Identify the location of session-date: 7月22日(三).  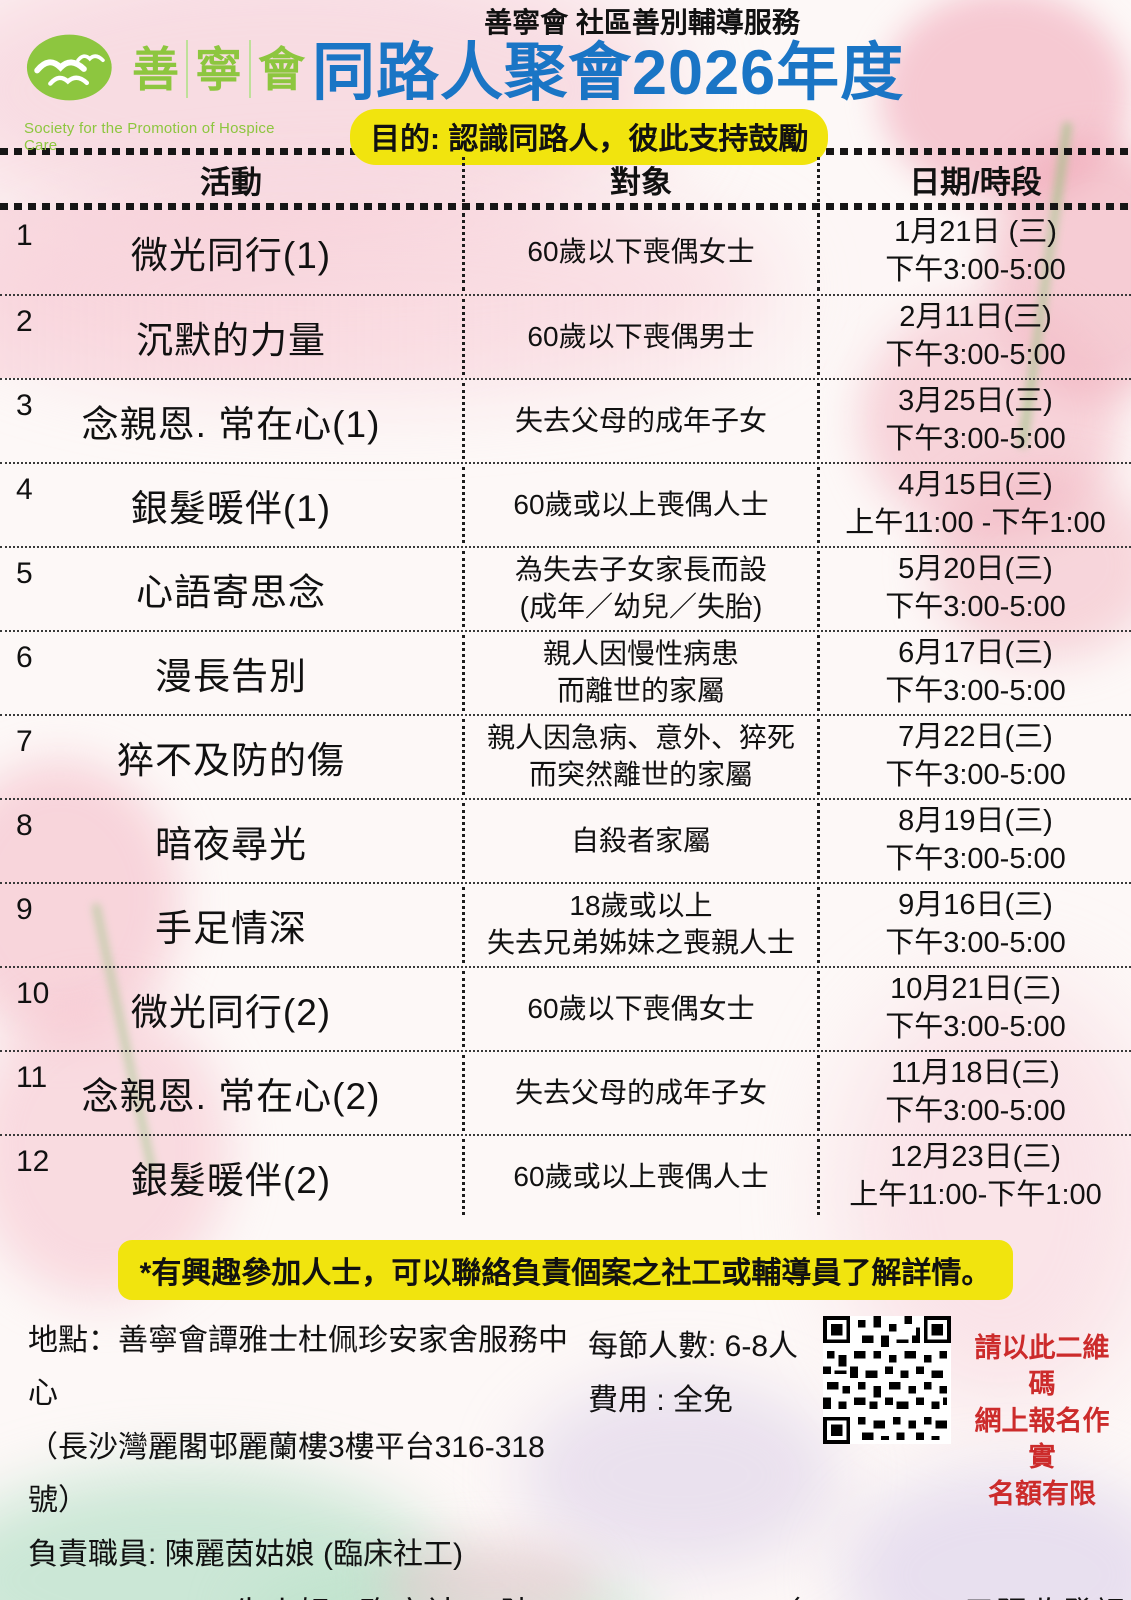
(975, 737).